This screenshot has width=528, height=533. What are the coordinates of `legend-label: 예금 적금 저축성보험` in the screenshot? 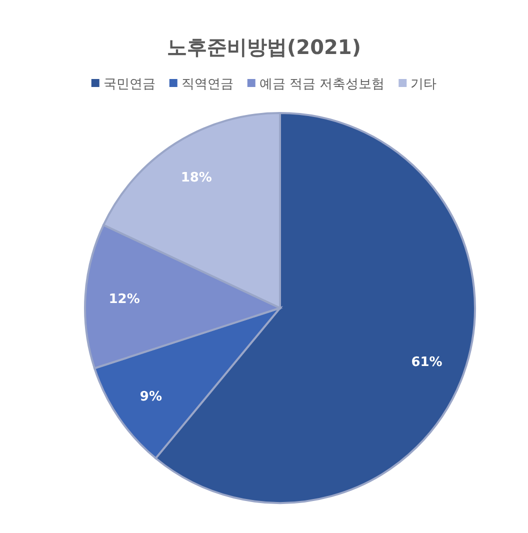 It's located at (322, 84).